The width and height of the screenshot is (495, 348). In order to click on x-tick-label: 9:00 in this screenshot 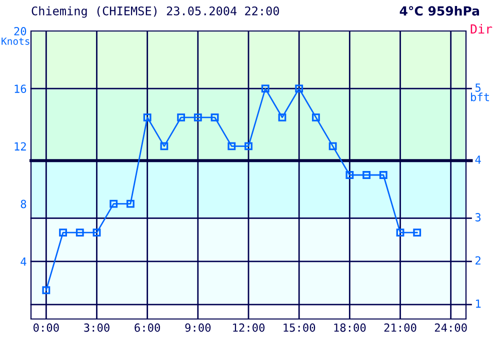, I will do `click(198, 327)`.